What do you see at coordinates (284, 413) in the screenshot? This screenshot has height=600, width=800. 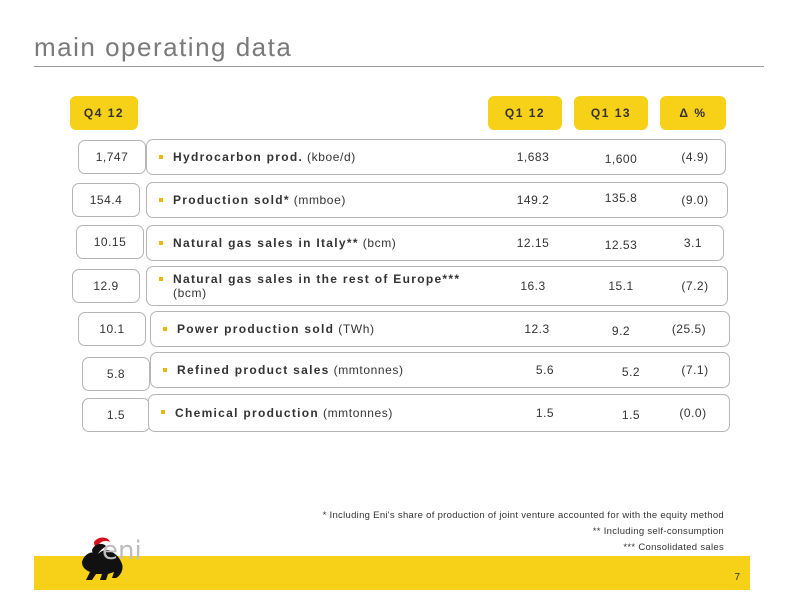 I see `row-label: Chemical production (mmtonnes)` at bounding box center [284, 413].